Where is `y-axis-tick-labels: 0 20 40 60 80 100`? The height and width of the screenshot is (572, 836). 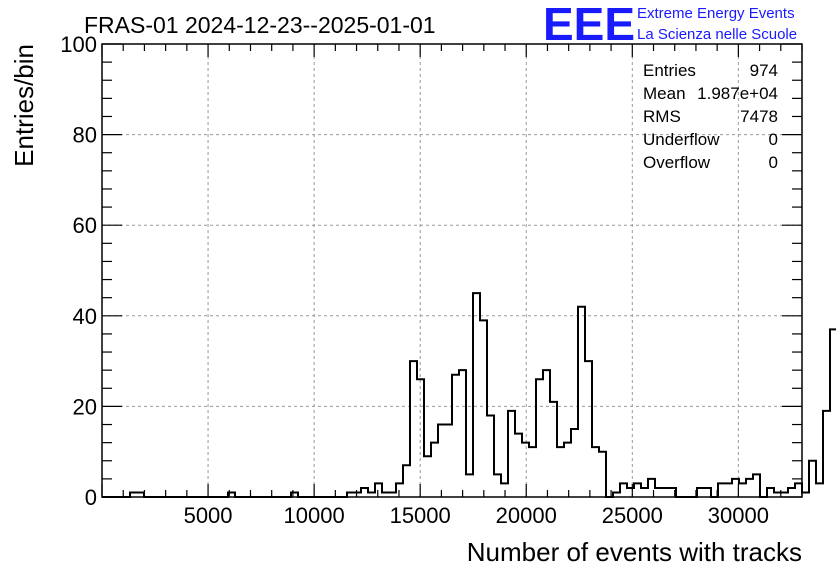
y-axis-tick-labels: 0 20 40 60 80 100 is located at coordinates (78, 271).